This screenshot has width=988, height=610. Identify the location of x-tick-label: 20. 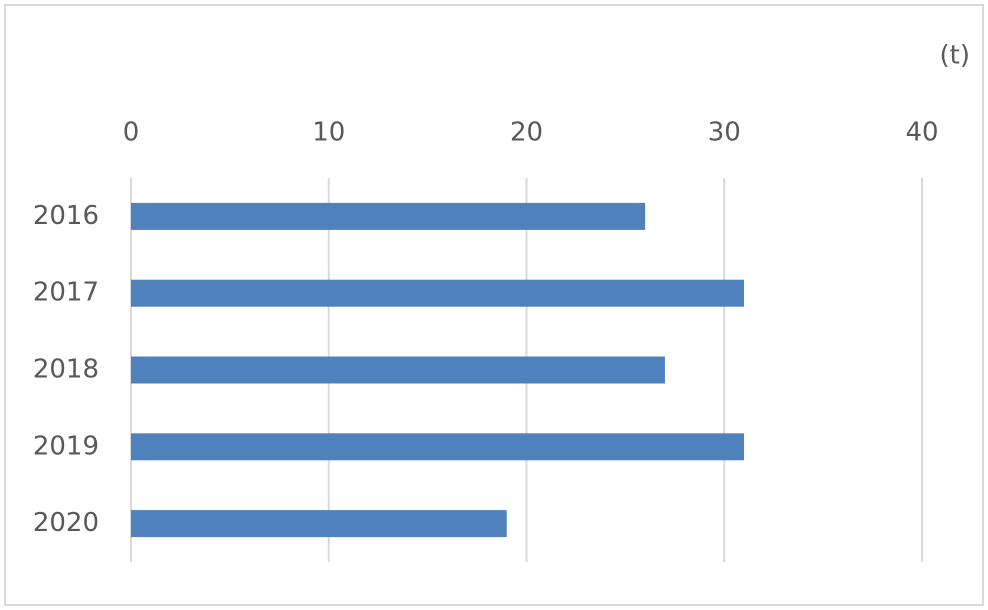
(526, 133).